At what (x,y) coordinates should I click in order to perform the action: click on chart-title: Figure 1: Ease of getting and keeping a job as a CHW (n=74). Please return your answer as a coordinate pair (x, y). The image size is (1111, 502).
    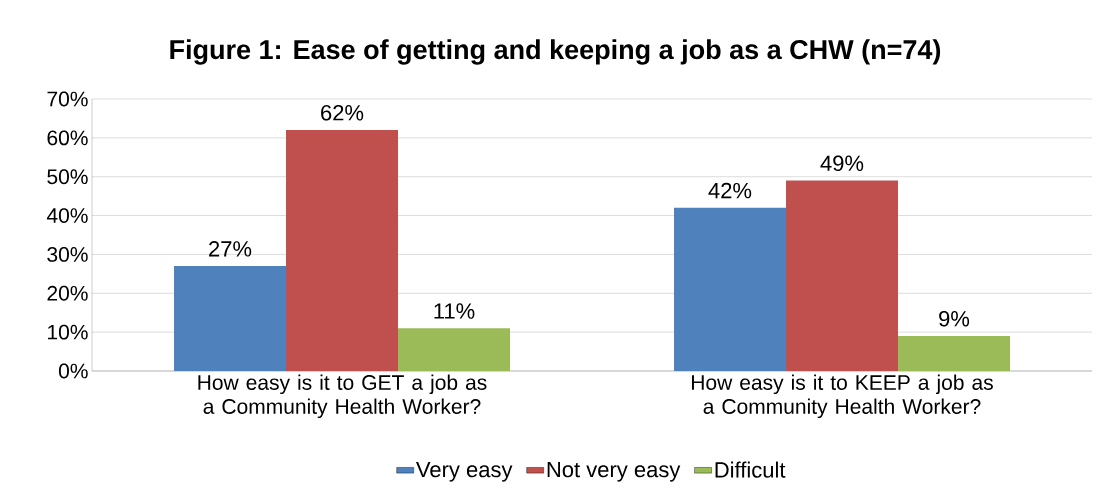
    Looking at the image, I should click on (555, 52).